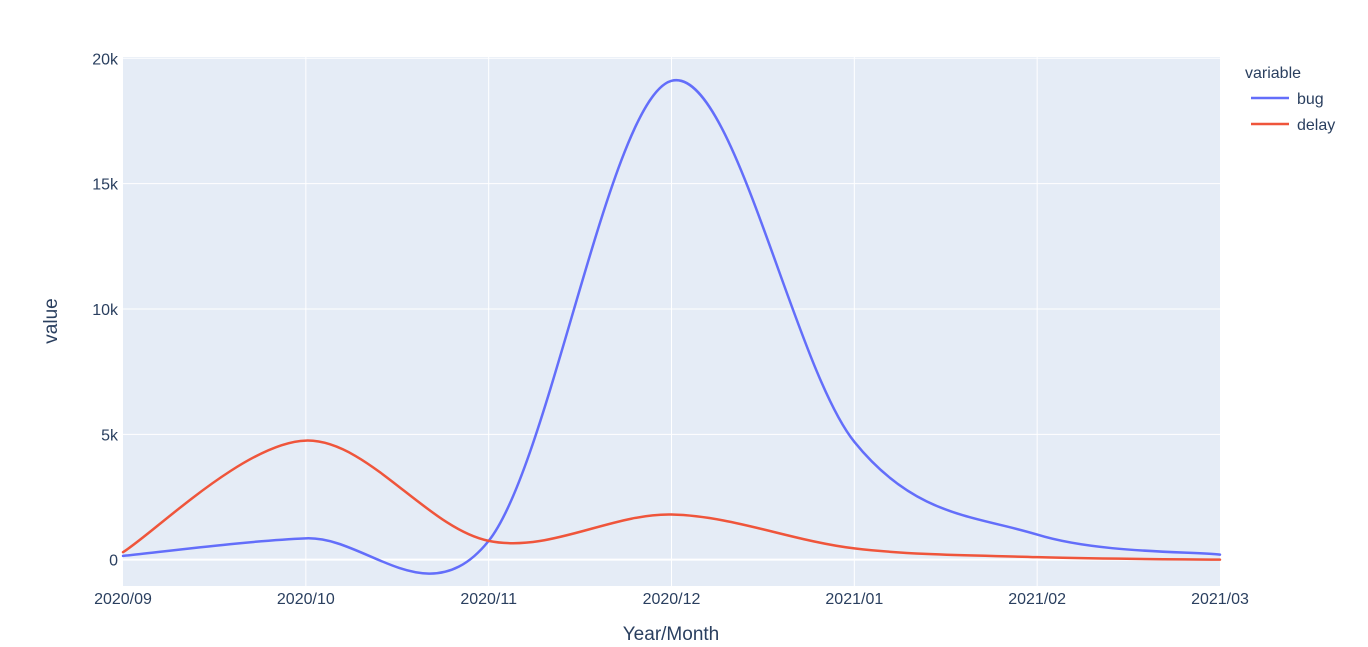  What do you see at coordinates (1220, 599) in the screenshot?
I see `x-tick-label: 2021/03` at bounding box center [1220, 599].